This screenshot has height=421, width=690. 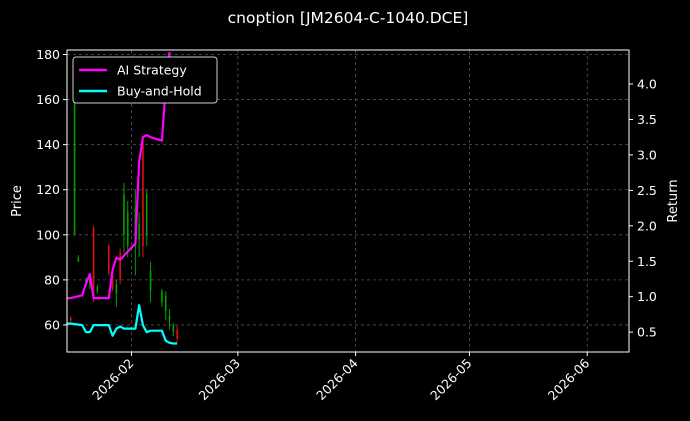 What do you see at coordinates (647, 261) in the screenshot?
I see `y2-tick-label: 1.5` at bounding box center [647, 261].